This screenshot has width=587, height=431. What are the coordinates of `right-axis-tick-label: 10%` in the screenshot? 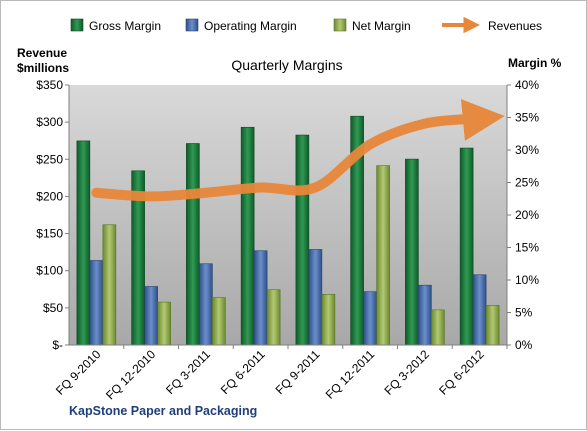 It's located at (527, 280).